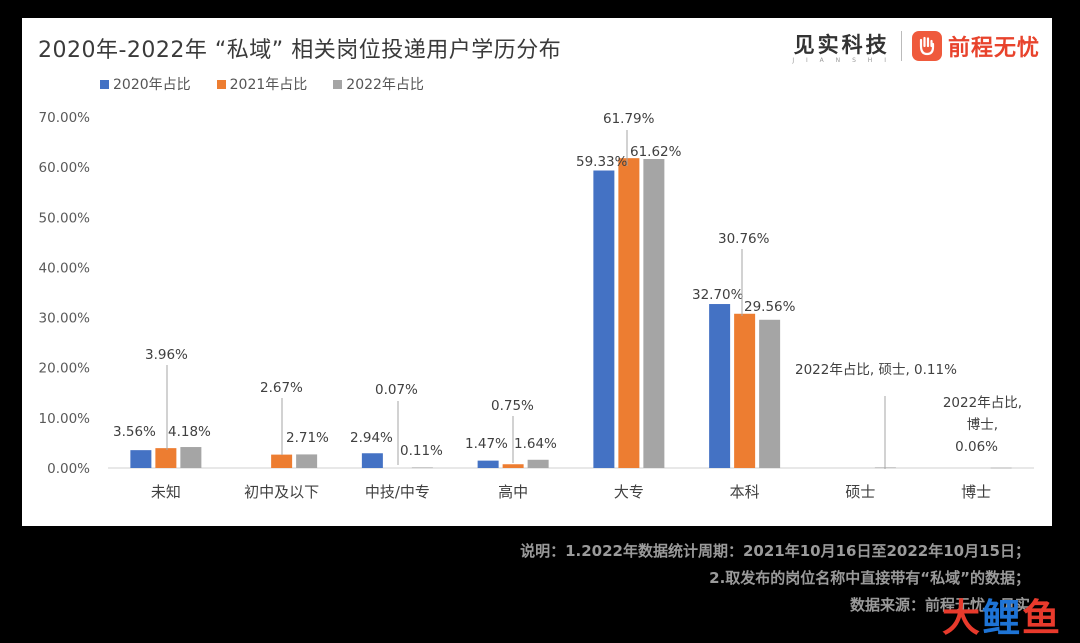 The width and height of the screenshot is (1080, 643). What do you see at coordinates (982, 403) in the screenshot?
I see `data-label: 2022年占比,` at bounding box center [982, 403].